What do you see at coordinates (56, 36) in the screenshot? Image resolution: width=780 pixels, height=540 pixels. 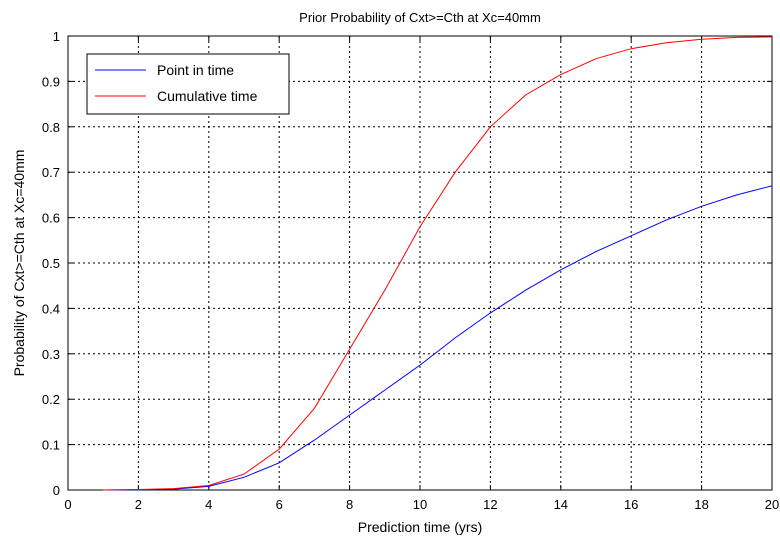 I see `y-tick-label: 1` at bounding box center [56, 36].